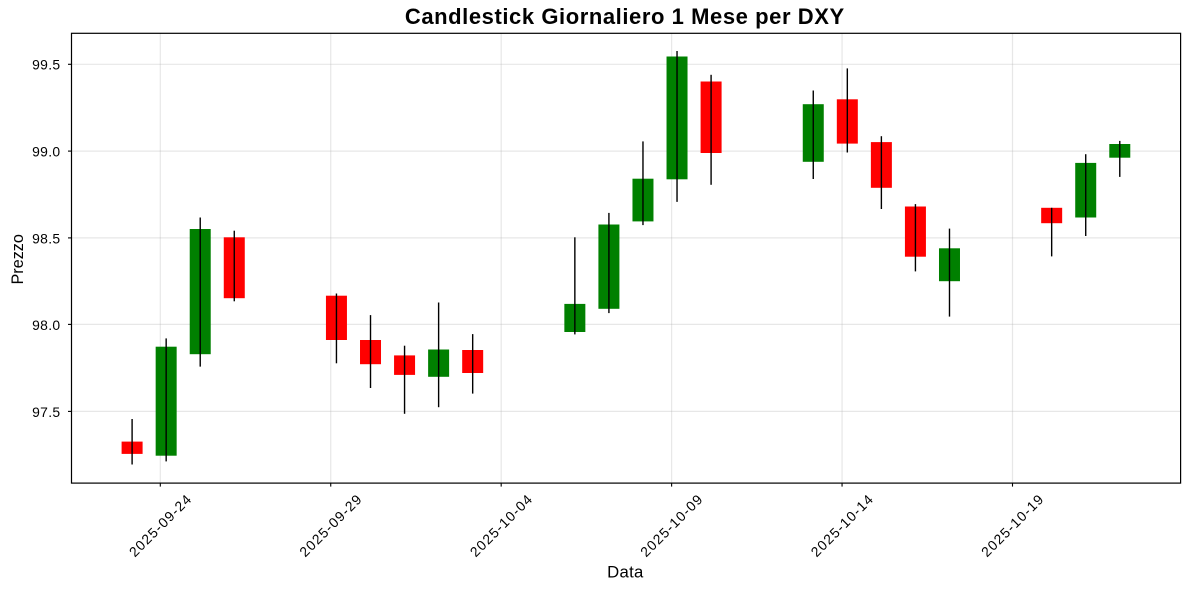 Image resolution: width=1189 pixels, height=595 pixels. What do you see at coordinates (46, 152) in the screenshot?
I see `svg-text: 99.0` at bounding box center [46, 152].